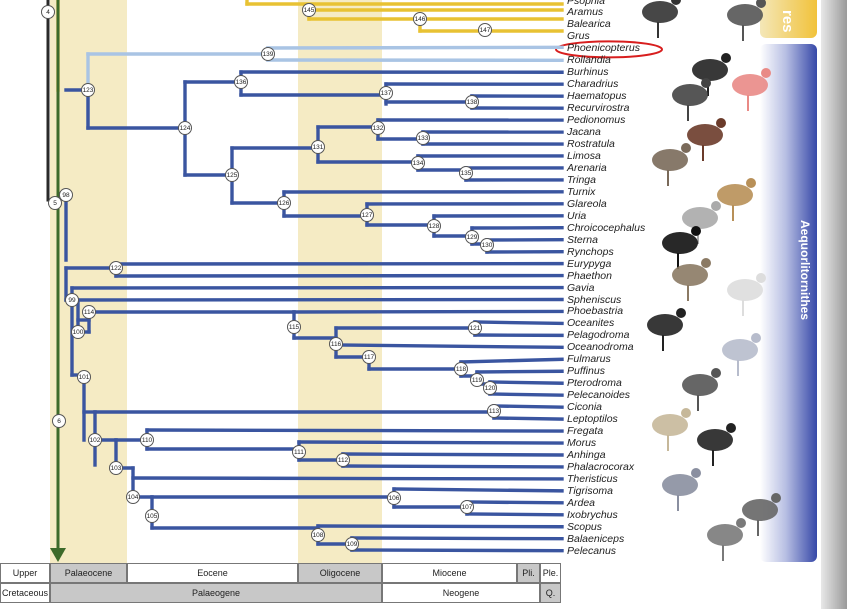 The image size is (847, 609). I want to click on node-label: 111, so click(299, 452).